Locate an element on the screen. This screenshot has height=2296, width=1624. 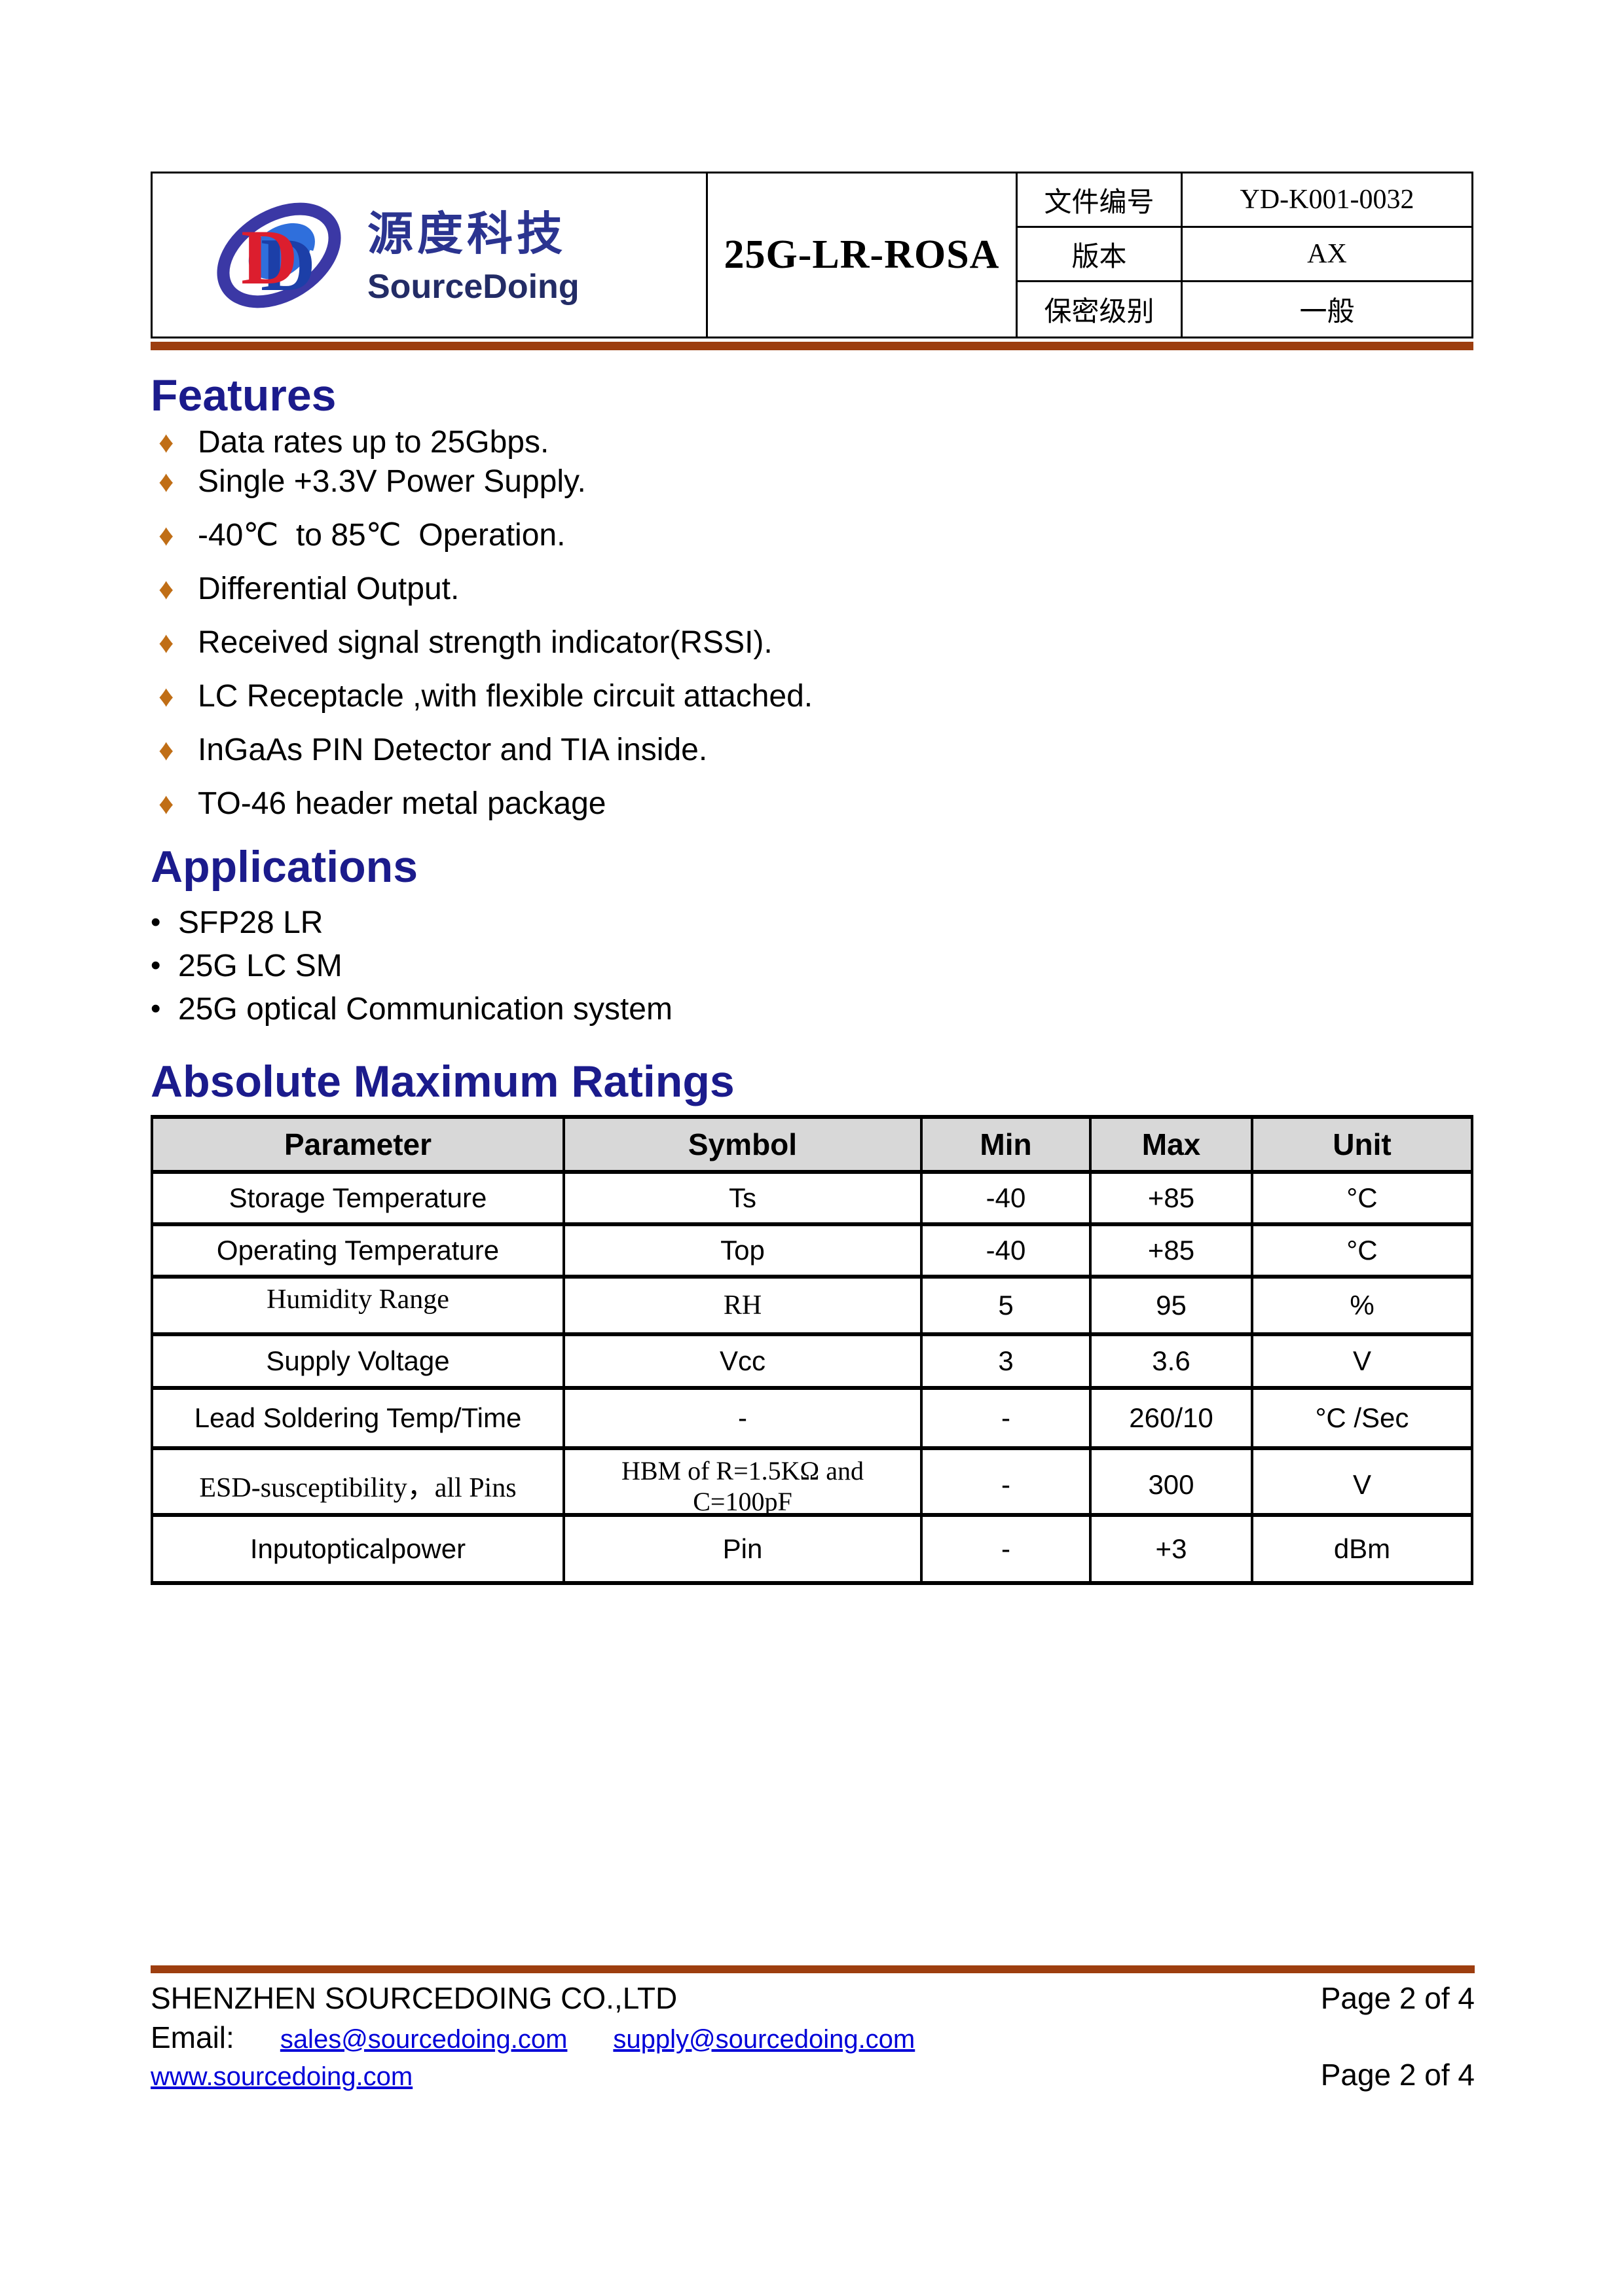
application-text: 25G LC SM is located at coordinates (260, 965).